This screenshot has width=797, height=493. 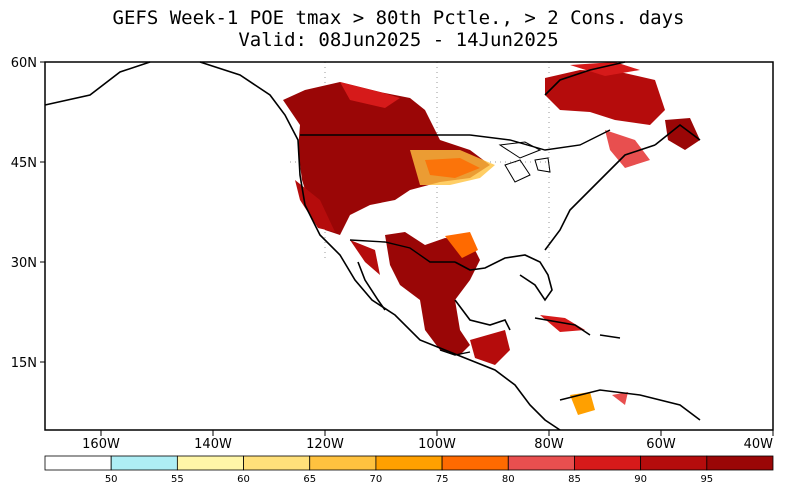 I want to click on colorbar-label: 75, so click(x=442, y=479).